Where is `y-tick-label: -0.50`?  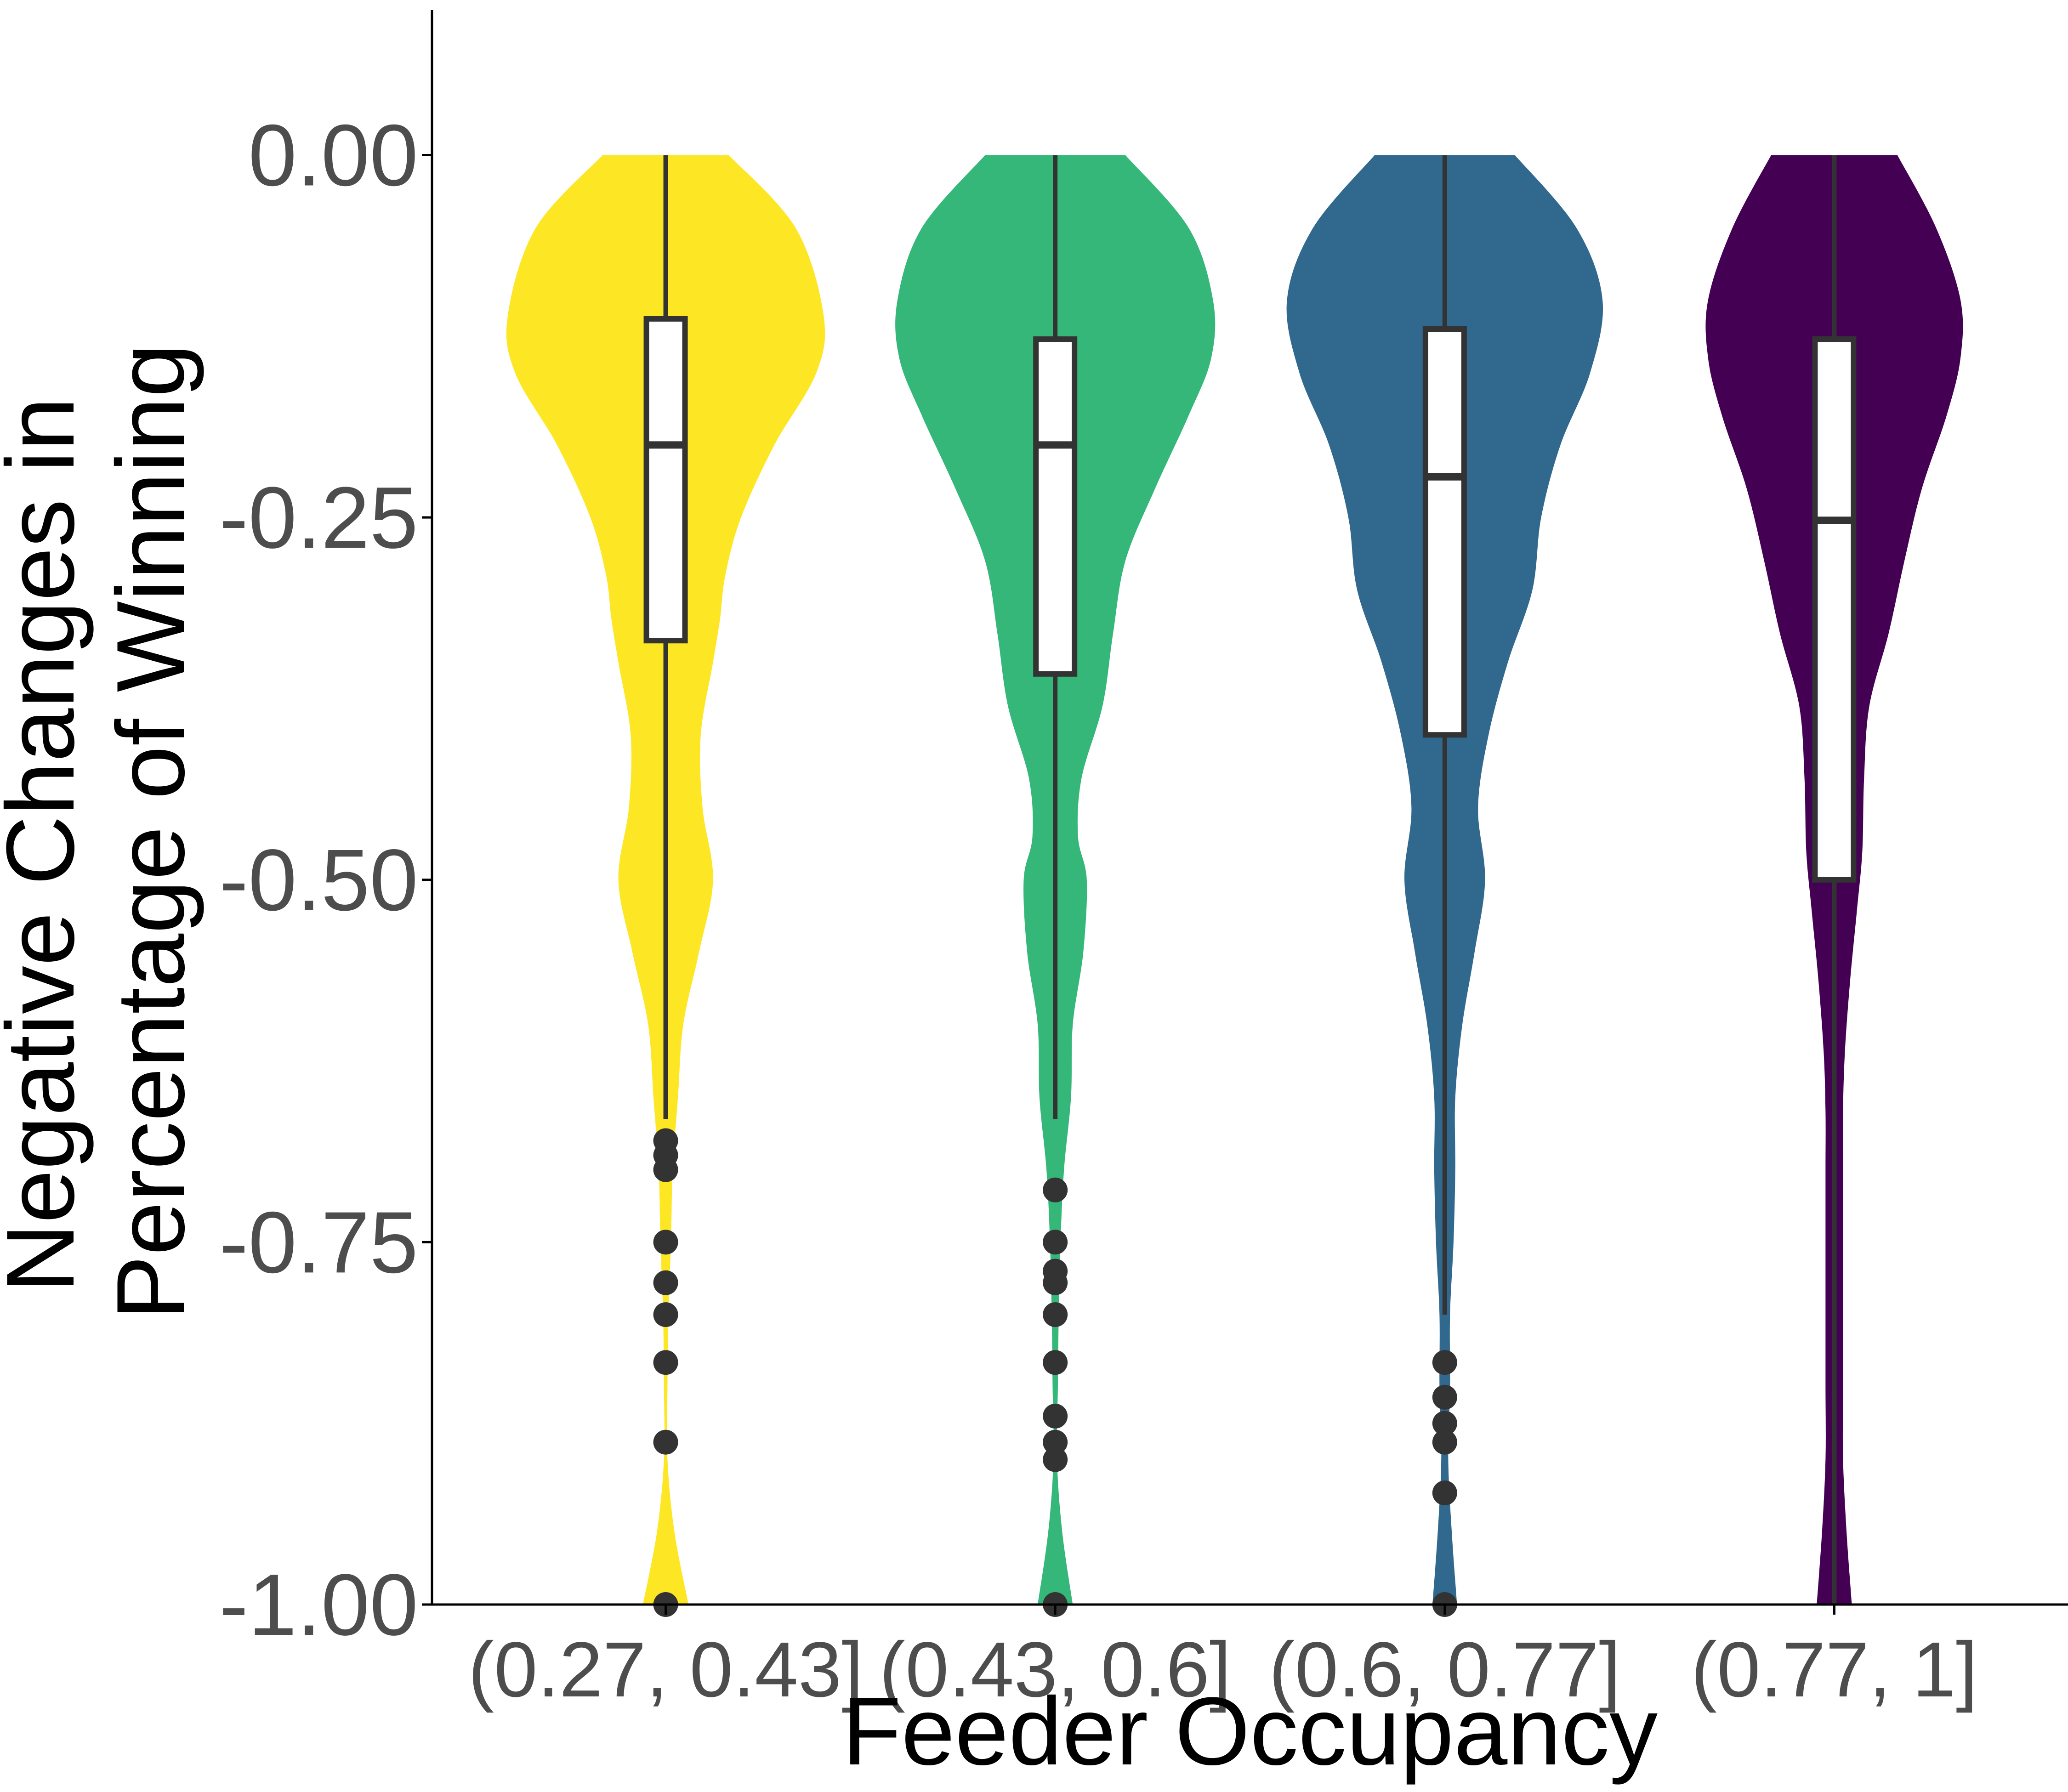 y-tick-label: -0.50 is located at coordinates (318, 880).